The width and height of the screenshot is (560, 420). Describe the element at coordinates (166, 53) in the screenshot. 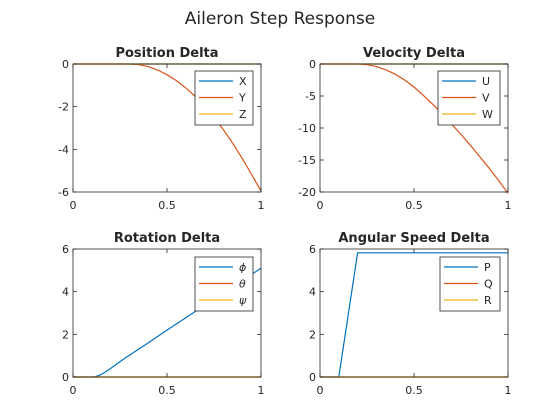

I see `subplot-title: Position Delta` at that location.